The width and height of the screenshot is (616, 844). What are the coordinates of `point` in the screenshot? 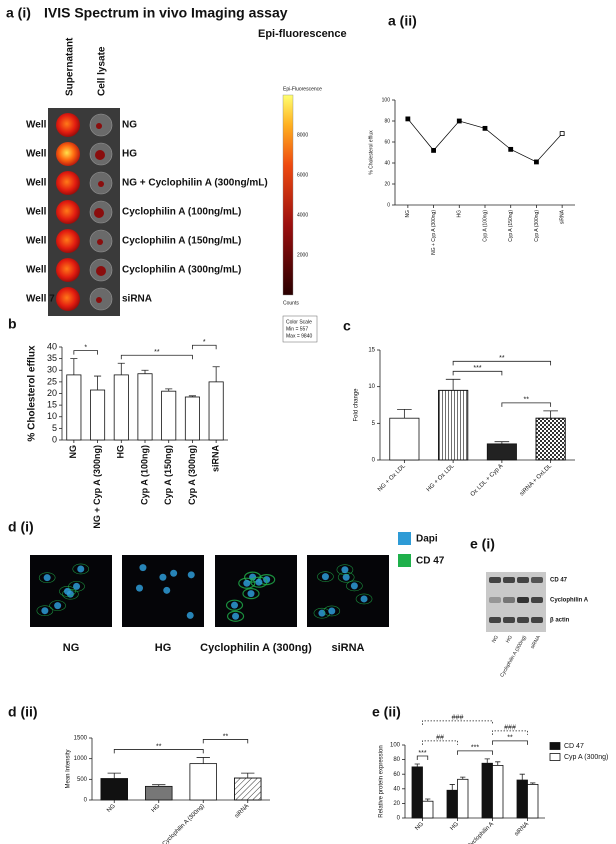 It's located at (562, 134).